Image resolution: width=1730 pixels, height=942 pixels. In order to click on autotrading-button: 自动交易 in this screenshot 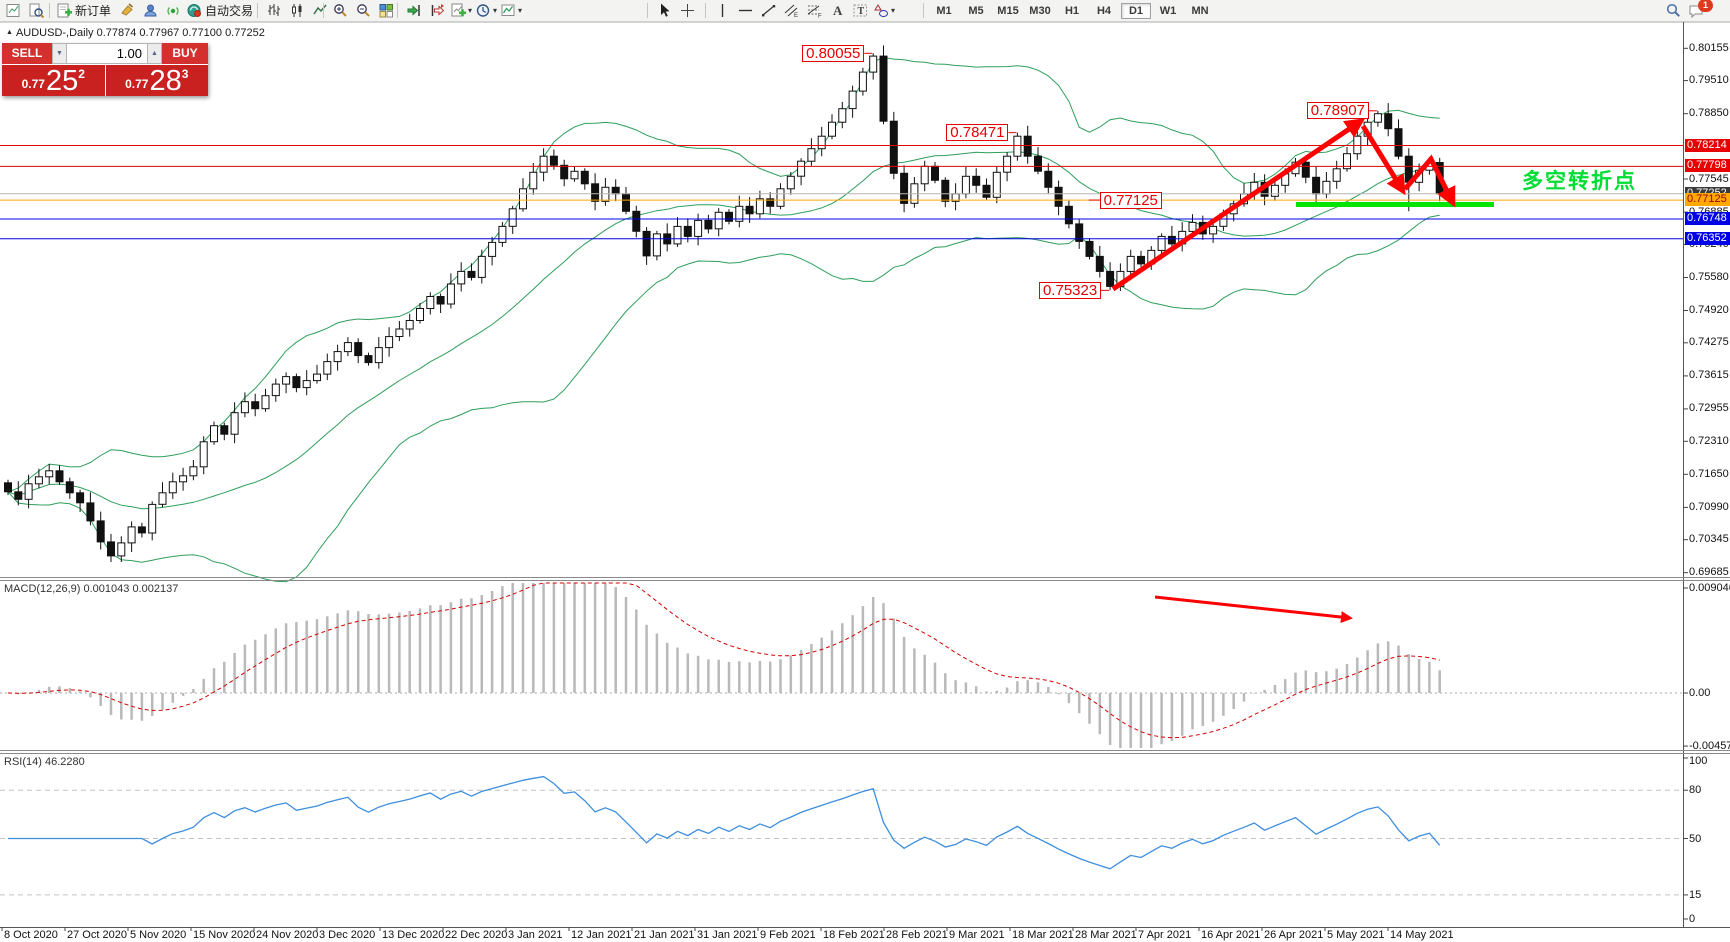, I will do `click(221, 11)`.